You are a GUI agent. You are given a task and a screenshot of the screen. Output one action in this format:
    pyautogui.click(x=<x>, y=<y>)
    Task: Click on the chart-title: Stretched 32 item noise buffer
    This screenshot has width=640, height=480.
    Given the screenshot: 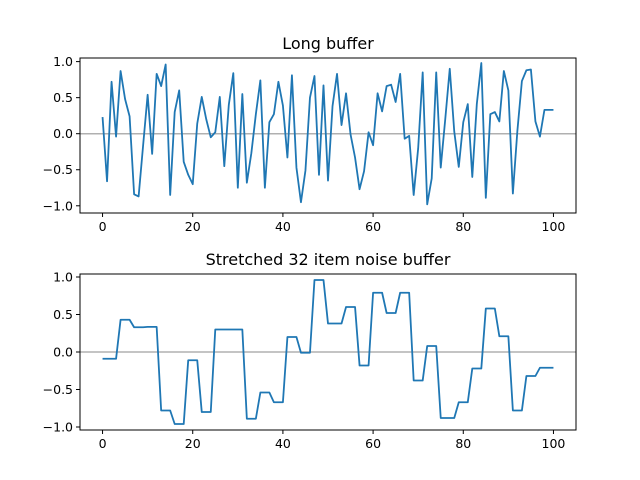 What is the action you would take?
    pyautogui.click(x=328, y=259)
    